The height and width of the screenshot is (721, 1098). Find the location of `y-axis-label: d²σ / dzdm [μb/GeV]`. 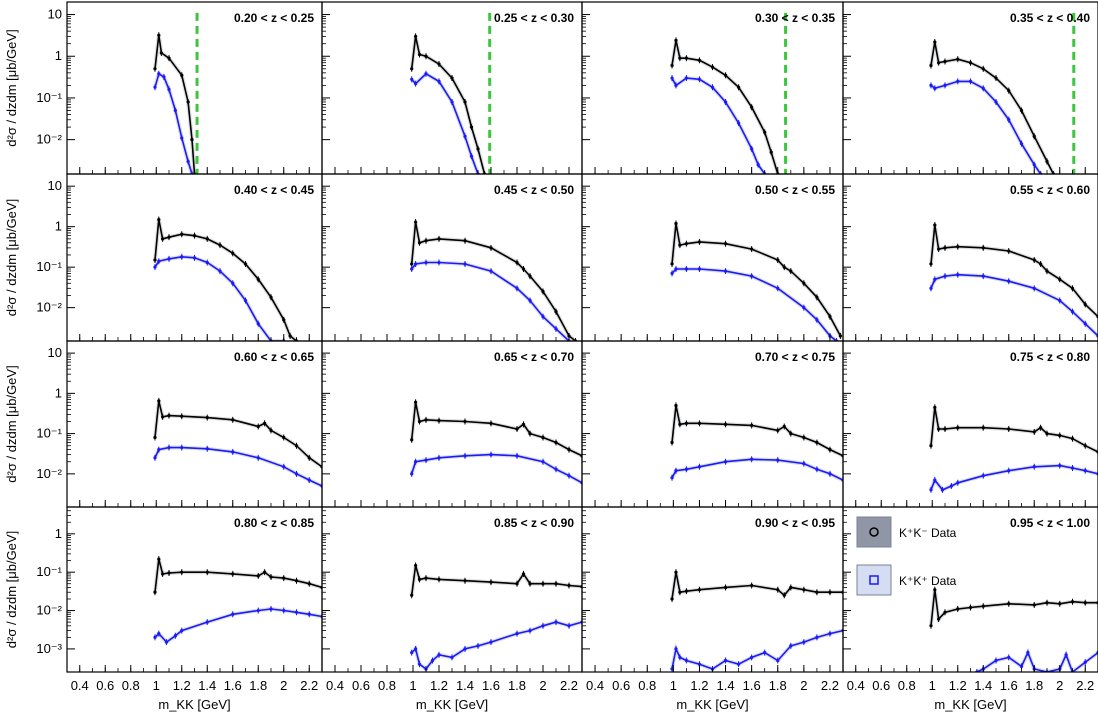

y-axis-label: d²σ / dzdm [μb/GeV] is located at coordinates (11, 589).